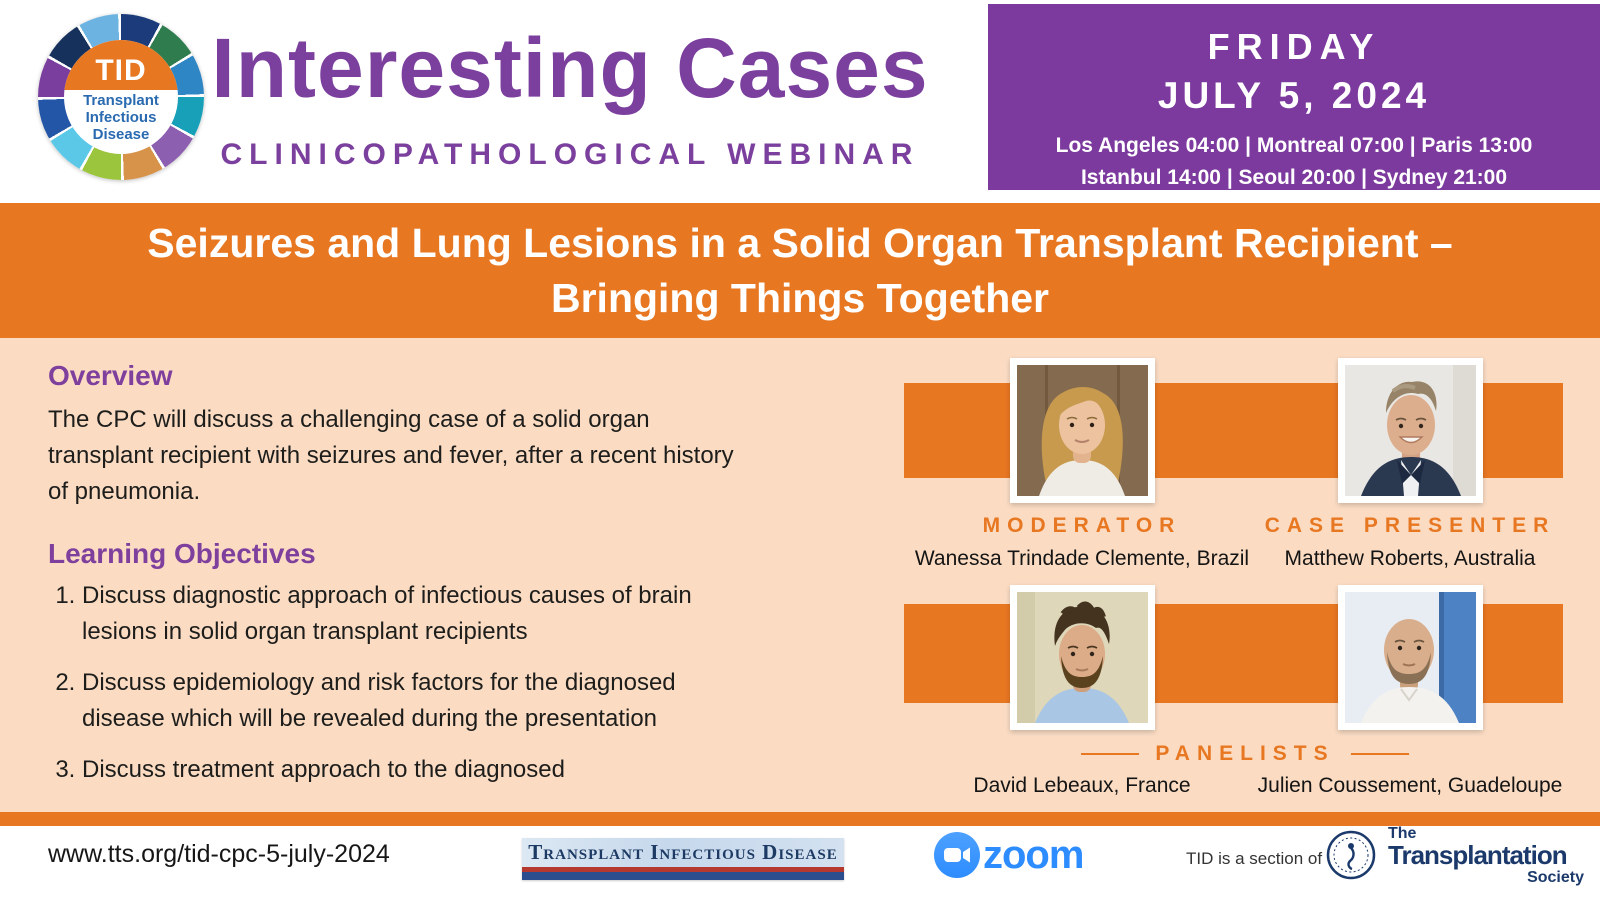 This screenshot has width=1600, height=900. What do you see at coordinates (570, 154) in the screenshot?
I see `page-subtitle: CLINICOPATHOLOGICAL WEBINAR` at bounding box center [570, 154].